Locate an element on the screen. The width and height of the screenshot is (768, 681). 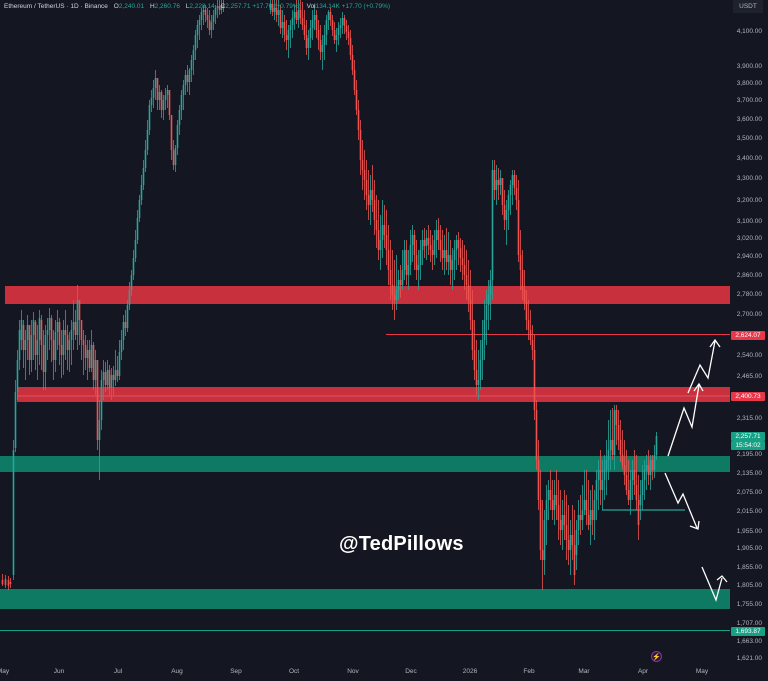
price-axis-label: 3,800.00 is located at coordinates (749, 83).